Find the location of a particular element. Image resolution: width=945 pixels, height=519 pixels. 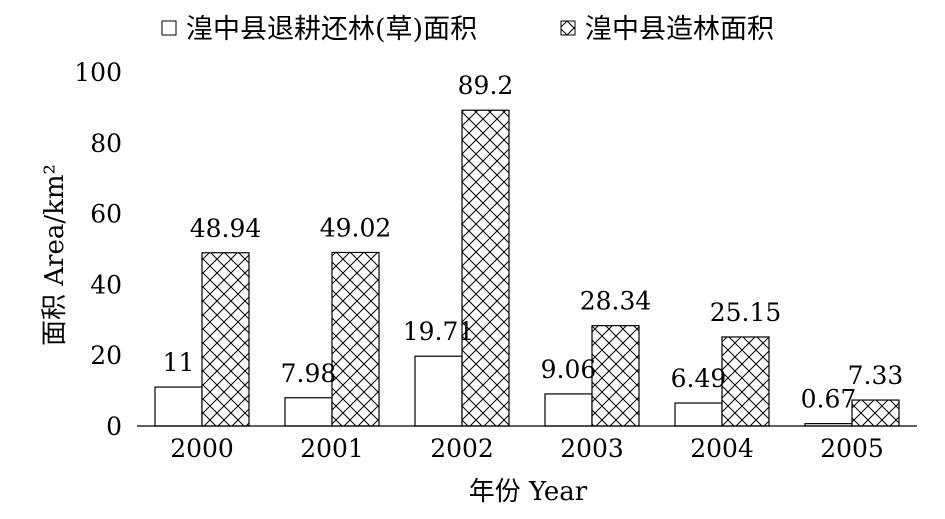

data-label: 7.98 is located at coordinates (309, 373).